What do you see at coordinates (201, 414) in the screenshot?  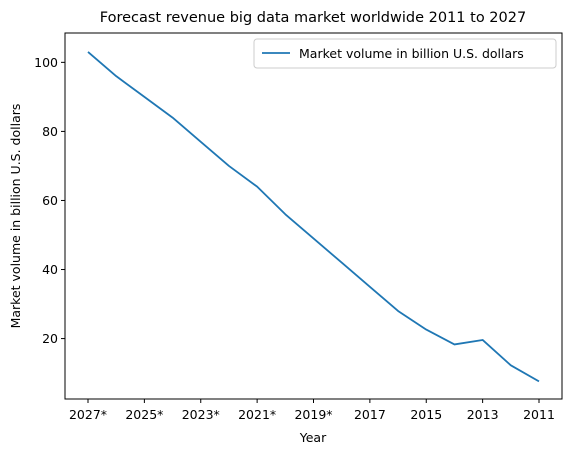 I see `x-tick-label: 2023*` at bounding box center [201, 414].